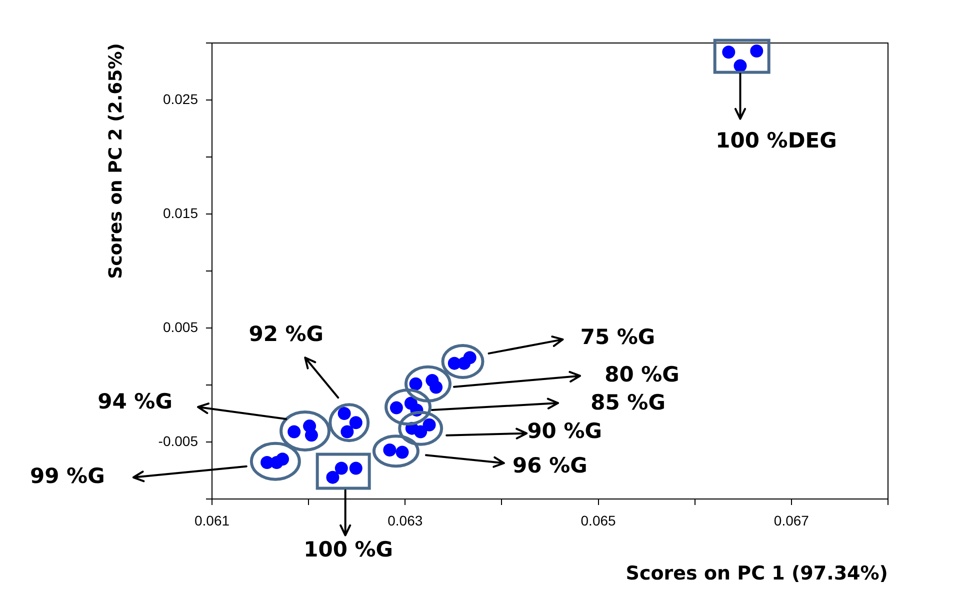  Describe the element at coordinates (550, 466) in the screenshot. I see `annotation: 96 %G` at that location.